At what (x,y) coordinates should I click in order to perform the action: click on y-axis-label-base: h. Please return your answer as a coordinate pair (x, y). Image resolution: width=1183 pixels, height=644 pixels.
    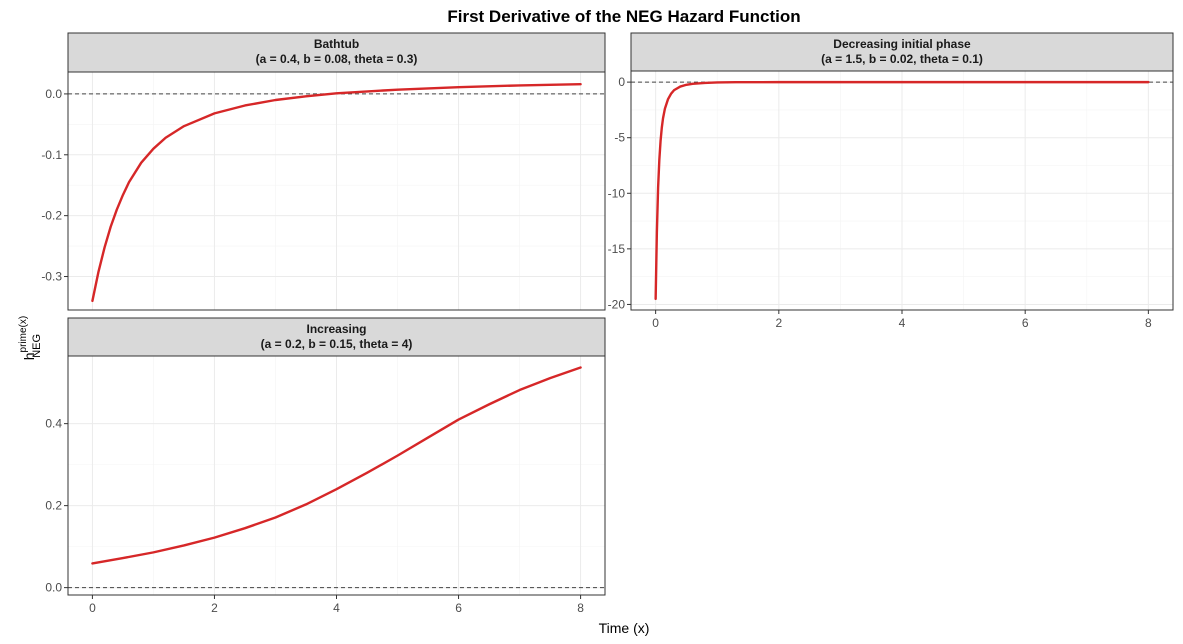
    Looking at the image, I should click on (29, 356).